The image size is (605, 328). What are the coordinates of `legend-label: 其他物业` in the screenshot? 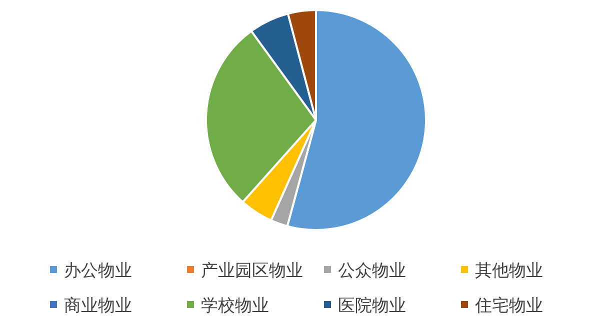 It's located at (509, 271).